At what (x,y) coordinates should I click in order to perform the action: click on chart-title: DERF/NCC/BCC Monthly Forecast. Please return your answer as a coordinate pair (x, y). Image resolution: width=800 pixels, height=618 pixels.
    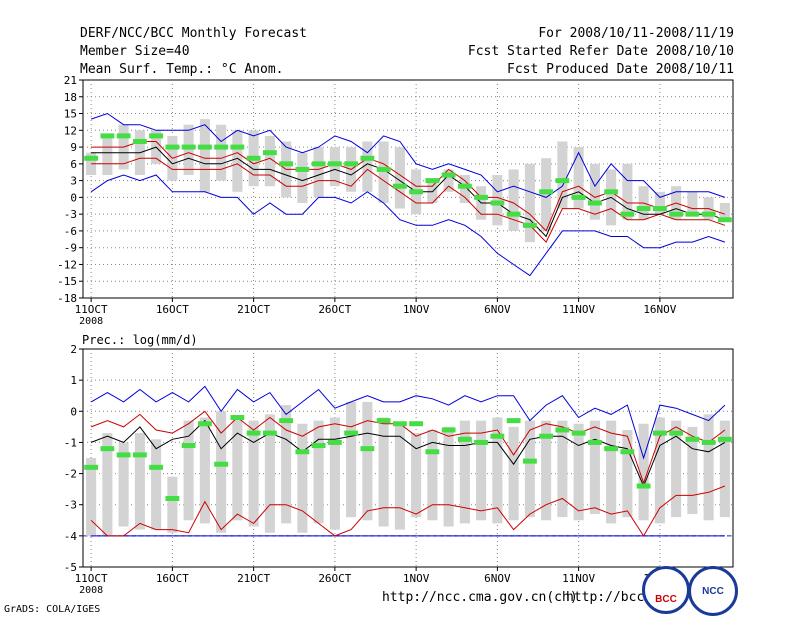
    Looking at the image, I should click on (193, 33).